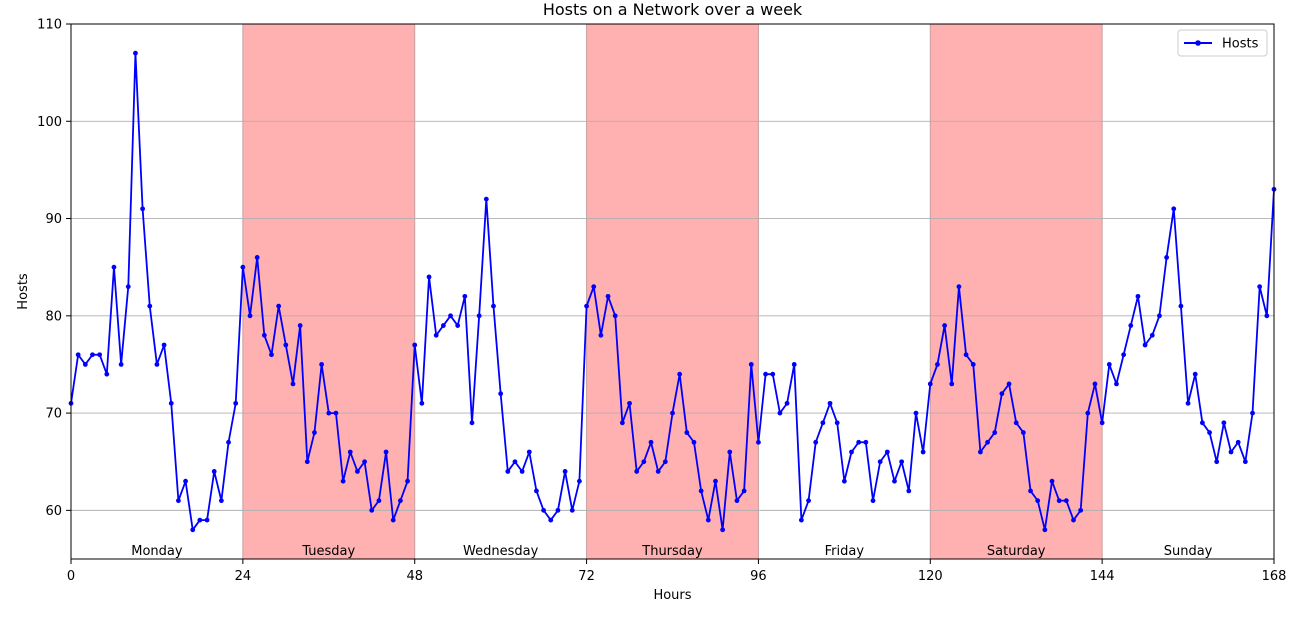 The image size is (1305, 619). I want to click on day-label: Thursday, so click(672, 551).